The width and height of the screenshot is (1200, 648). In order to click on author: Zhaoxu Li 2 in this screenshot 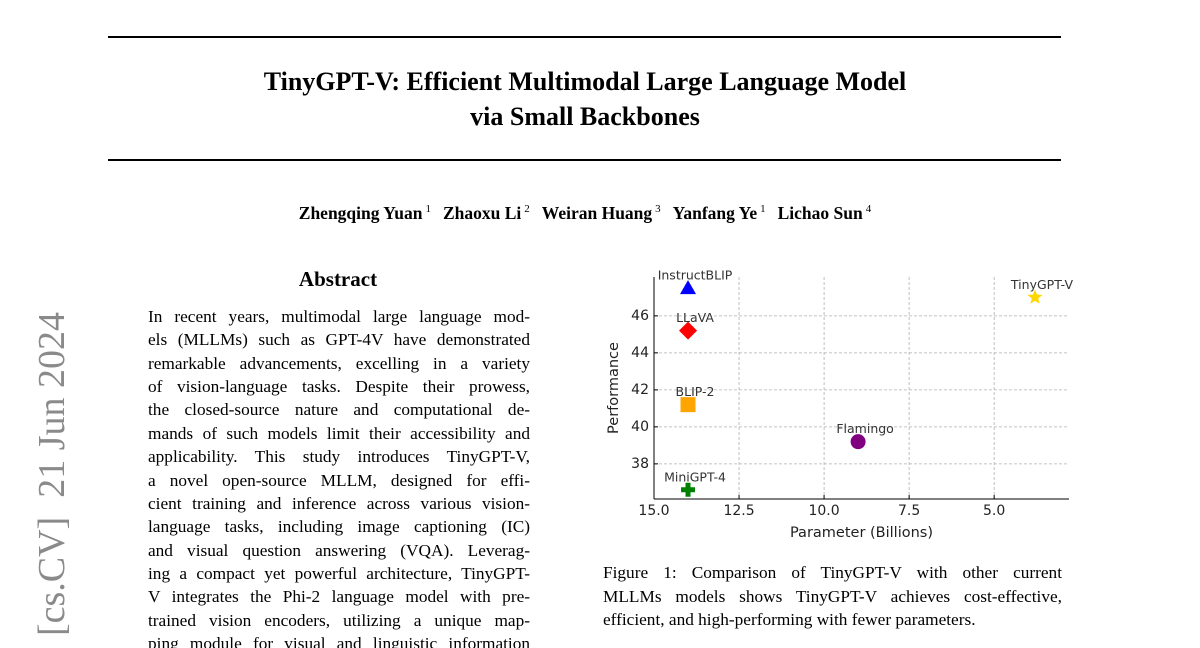, I will do `click(486, 213)`.